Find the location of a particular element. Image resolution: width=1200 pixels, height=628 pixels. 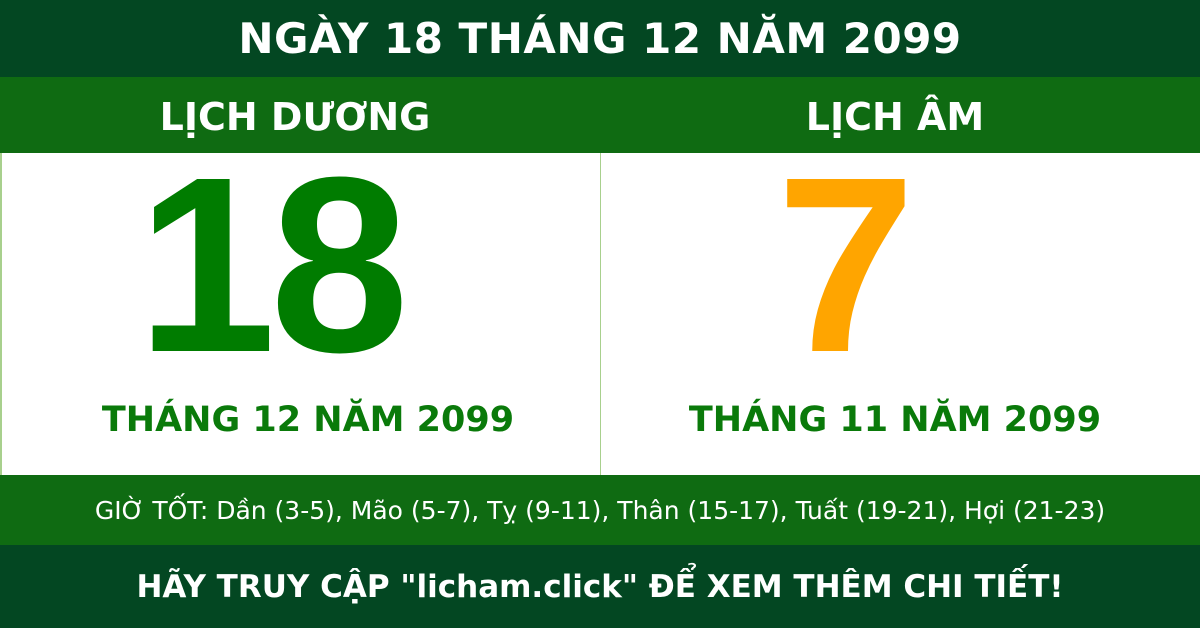

page-title: NGÀY 18 THÁNG 12 NĂM 2099 is located at coordinates (600, 38).